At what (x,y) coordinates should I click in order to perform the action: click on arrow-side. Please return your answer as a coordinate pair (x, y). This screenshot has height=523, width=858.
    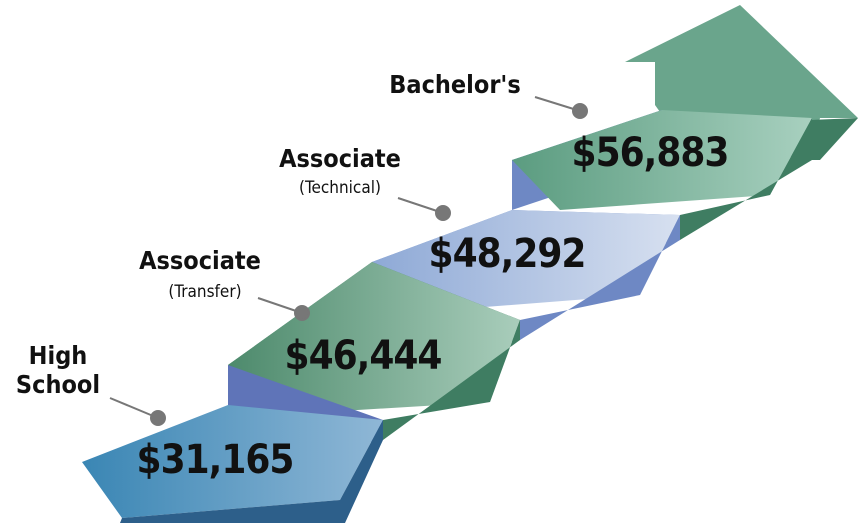
    Looking at the image, I should click on (834, 139).